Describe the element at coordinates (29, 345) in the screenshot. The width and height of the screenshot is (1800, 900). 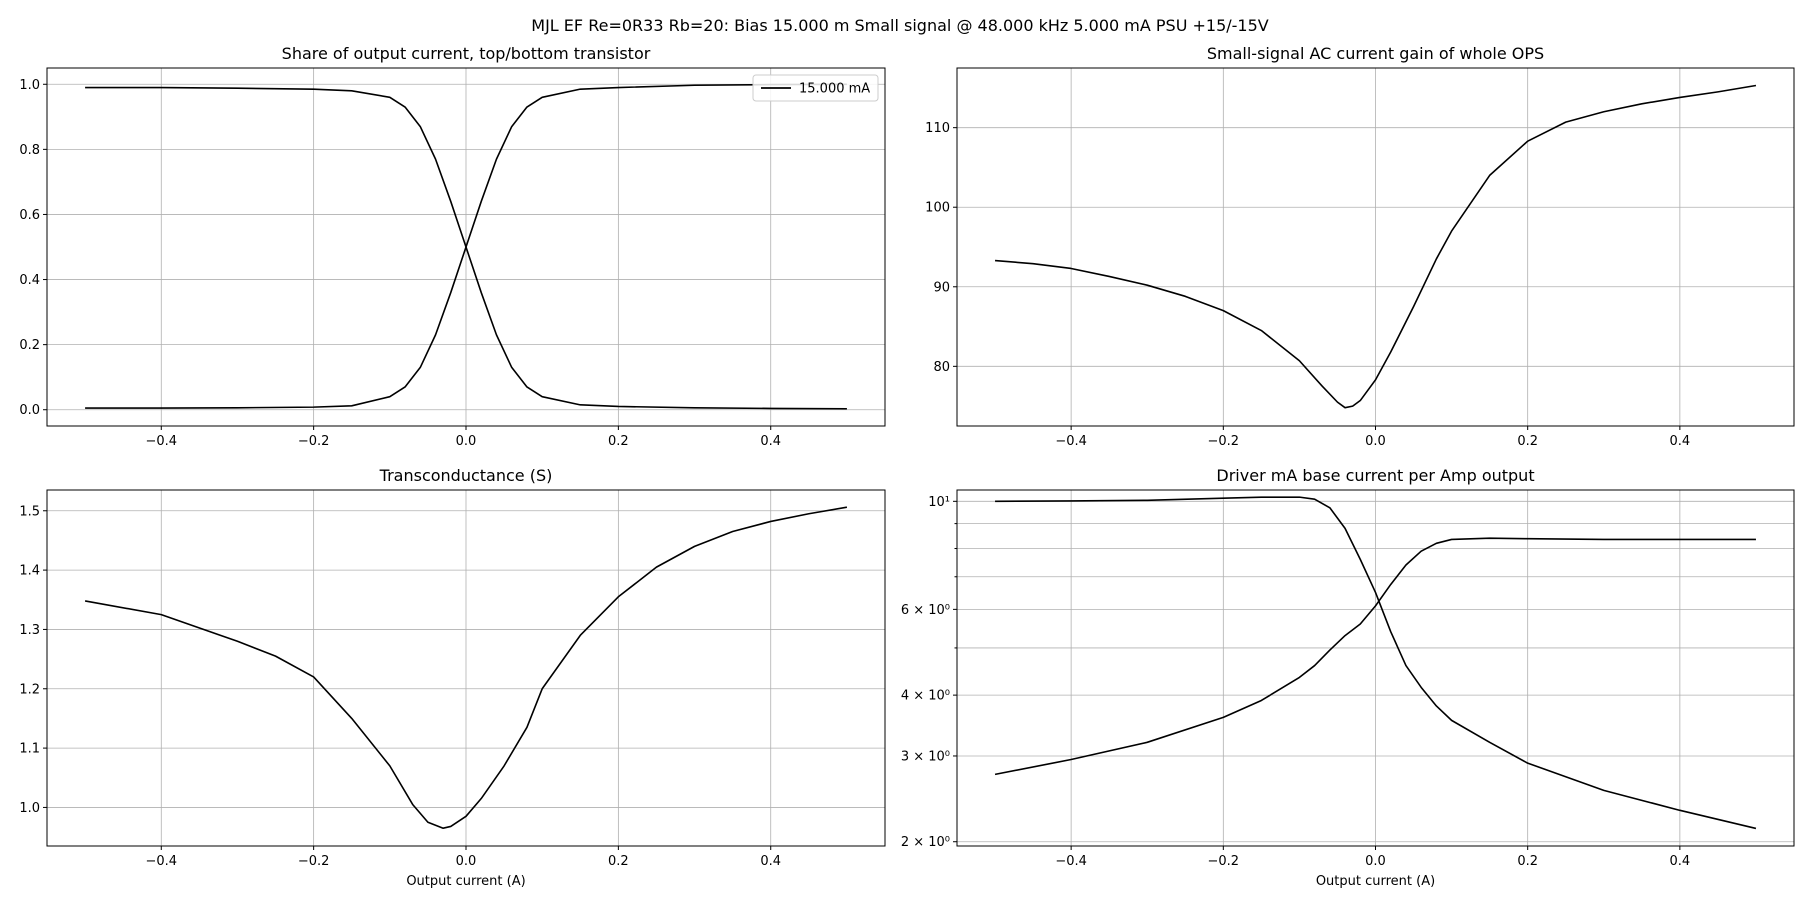
I see `y-tick-label: 0.2` at that location.